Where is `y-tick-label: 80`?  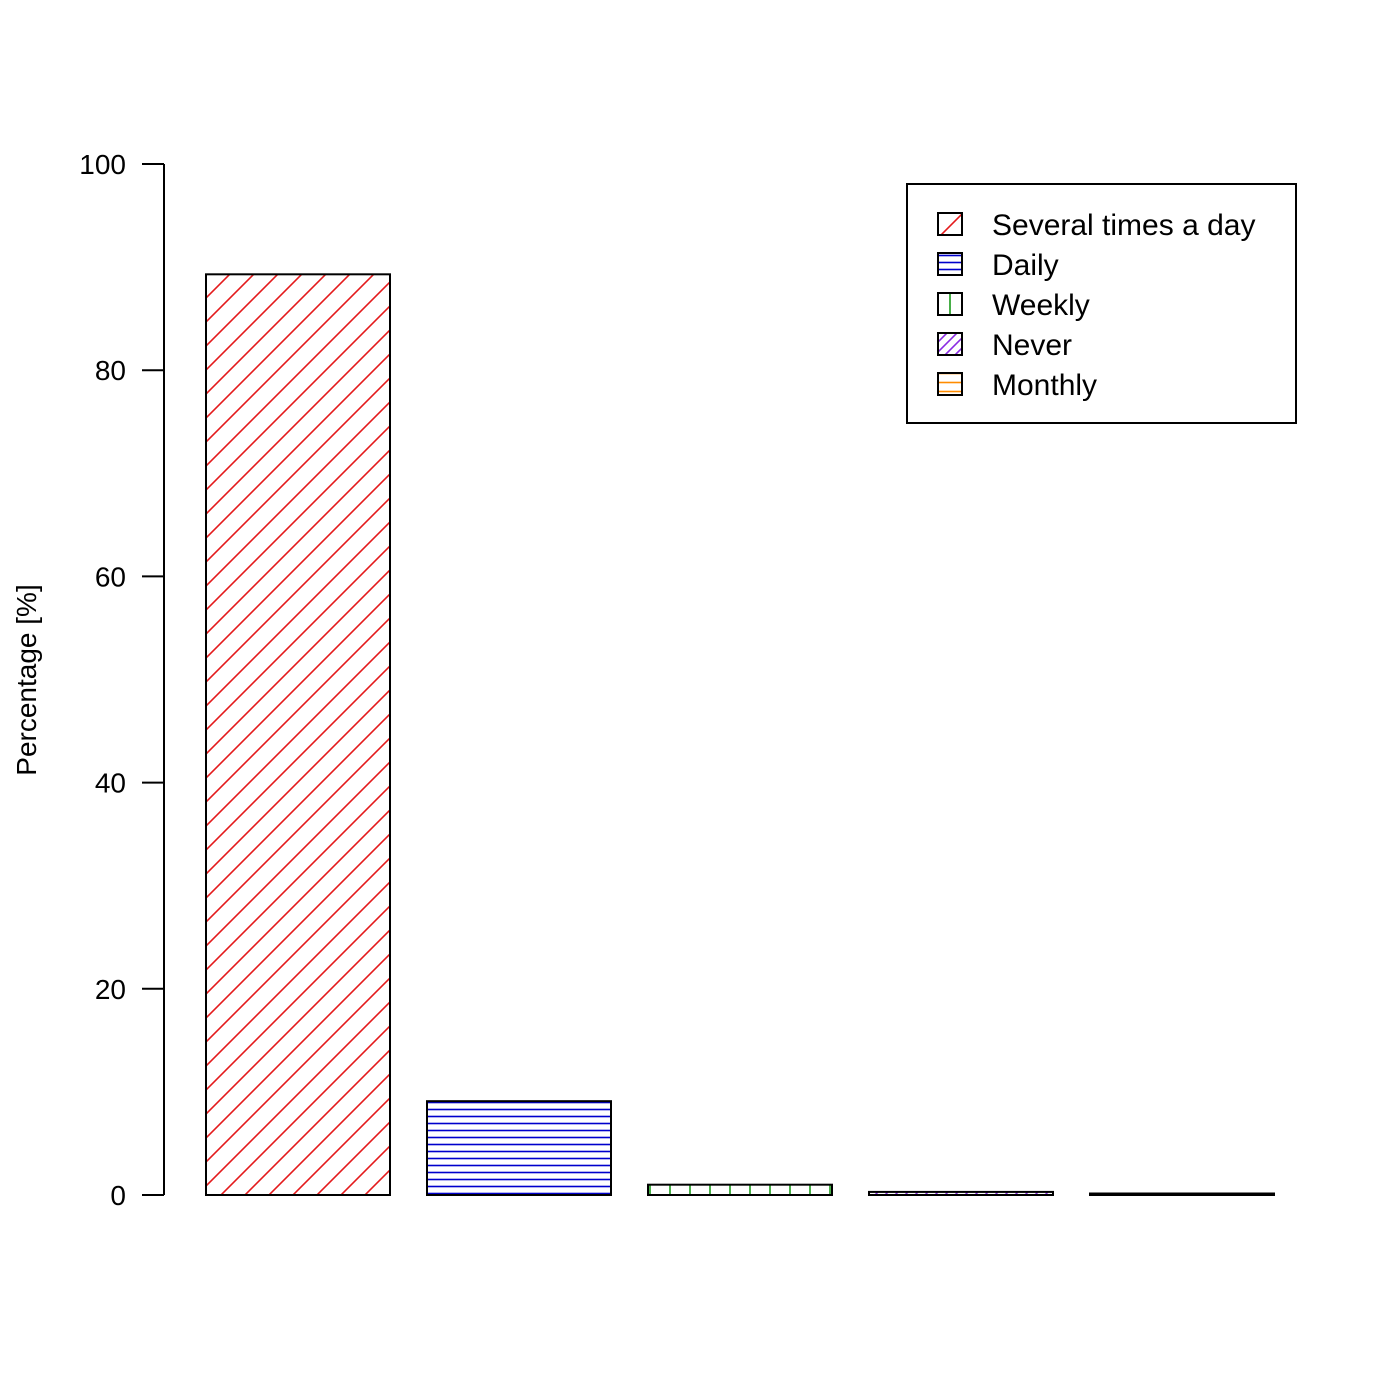 y-tick-label: 80 is located at coordinates (110, 370).